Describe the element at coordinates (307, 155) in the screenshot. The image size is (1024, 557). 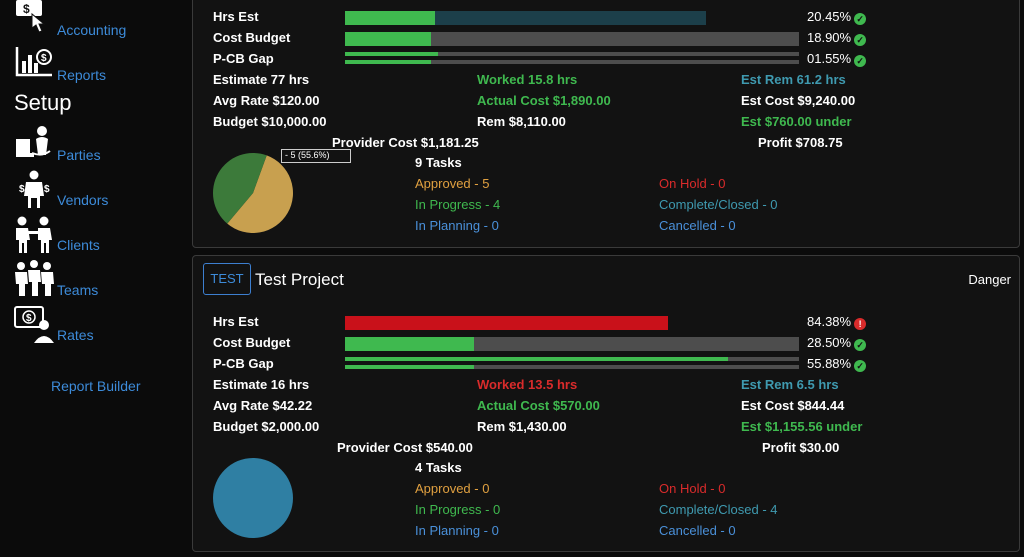
I see `pie-tooltip-text: - 5 (55.6%)` at that location.